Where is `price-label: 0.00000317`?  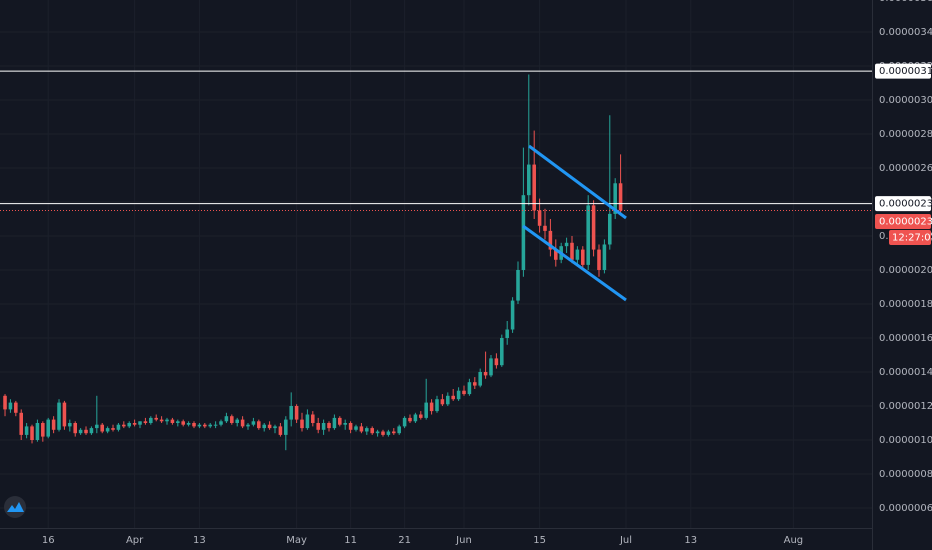
price-label: 0.00000317 is located at coordinates (905, 71).